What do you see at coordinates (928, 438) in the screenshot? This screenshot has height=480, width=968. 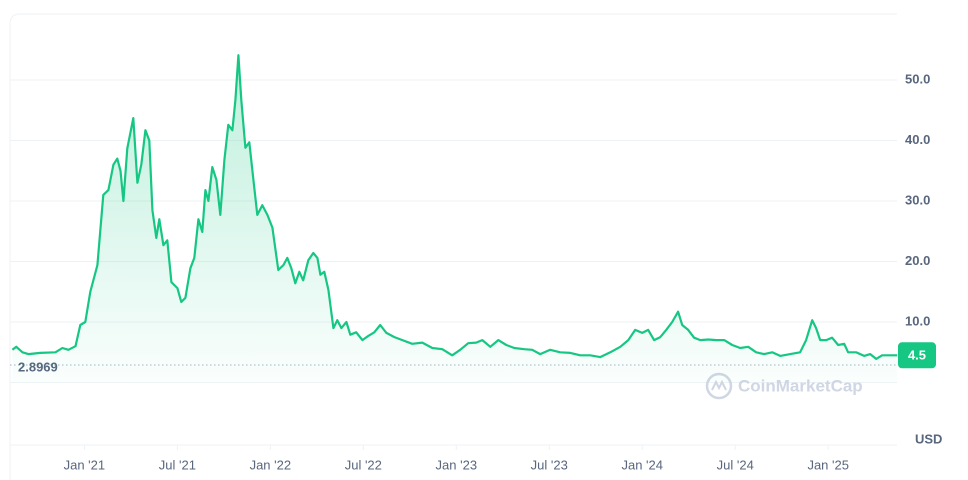 I see `currency-label: USD` at bounding box center [928, 438].